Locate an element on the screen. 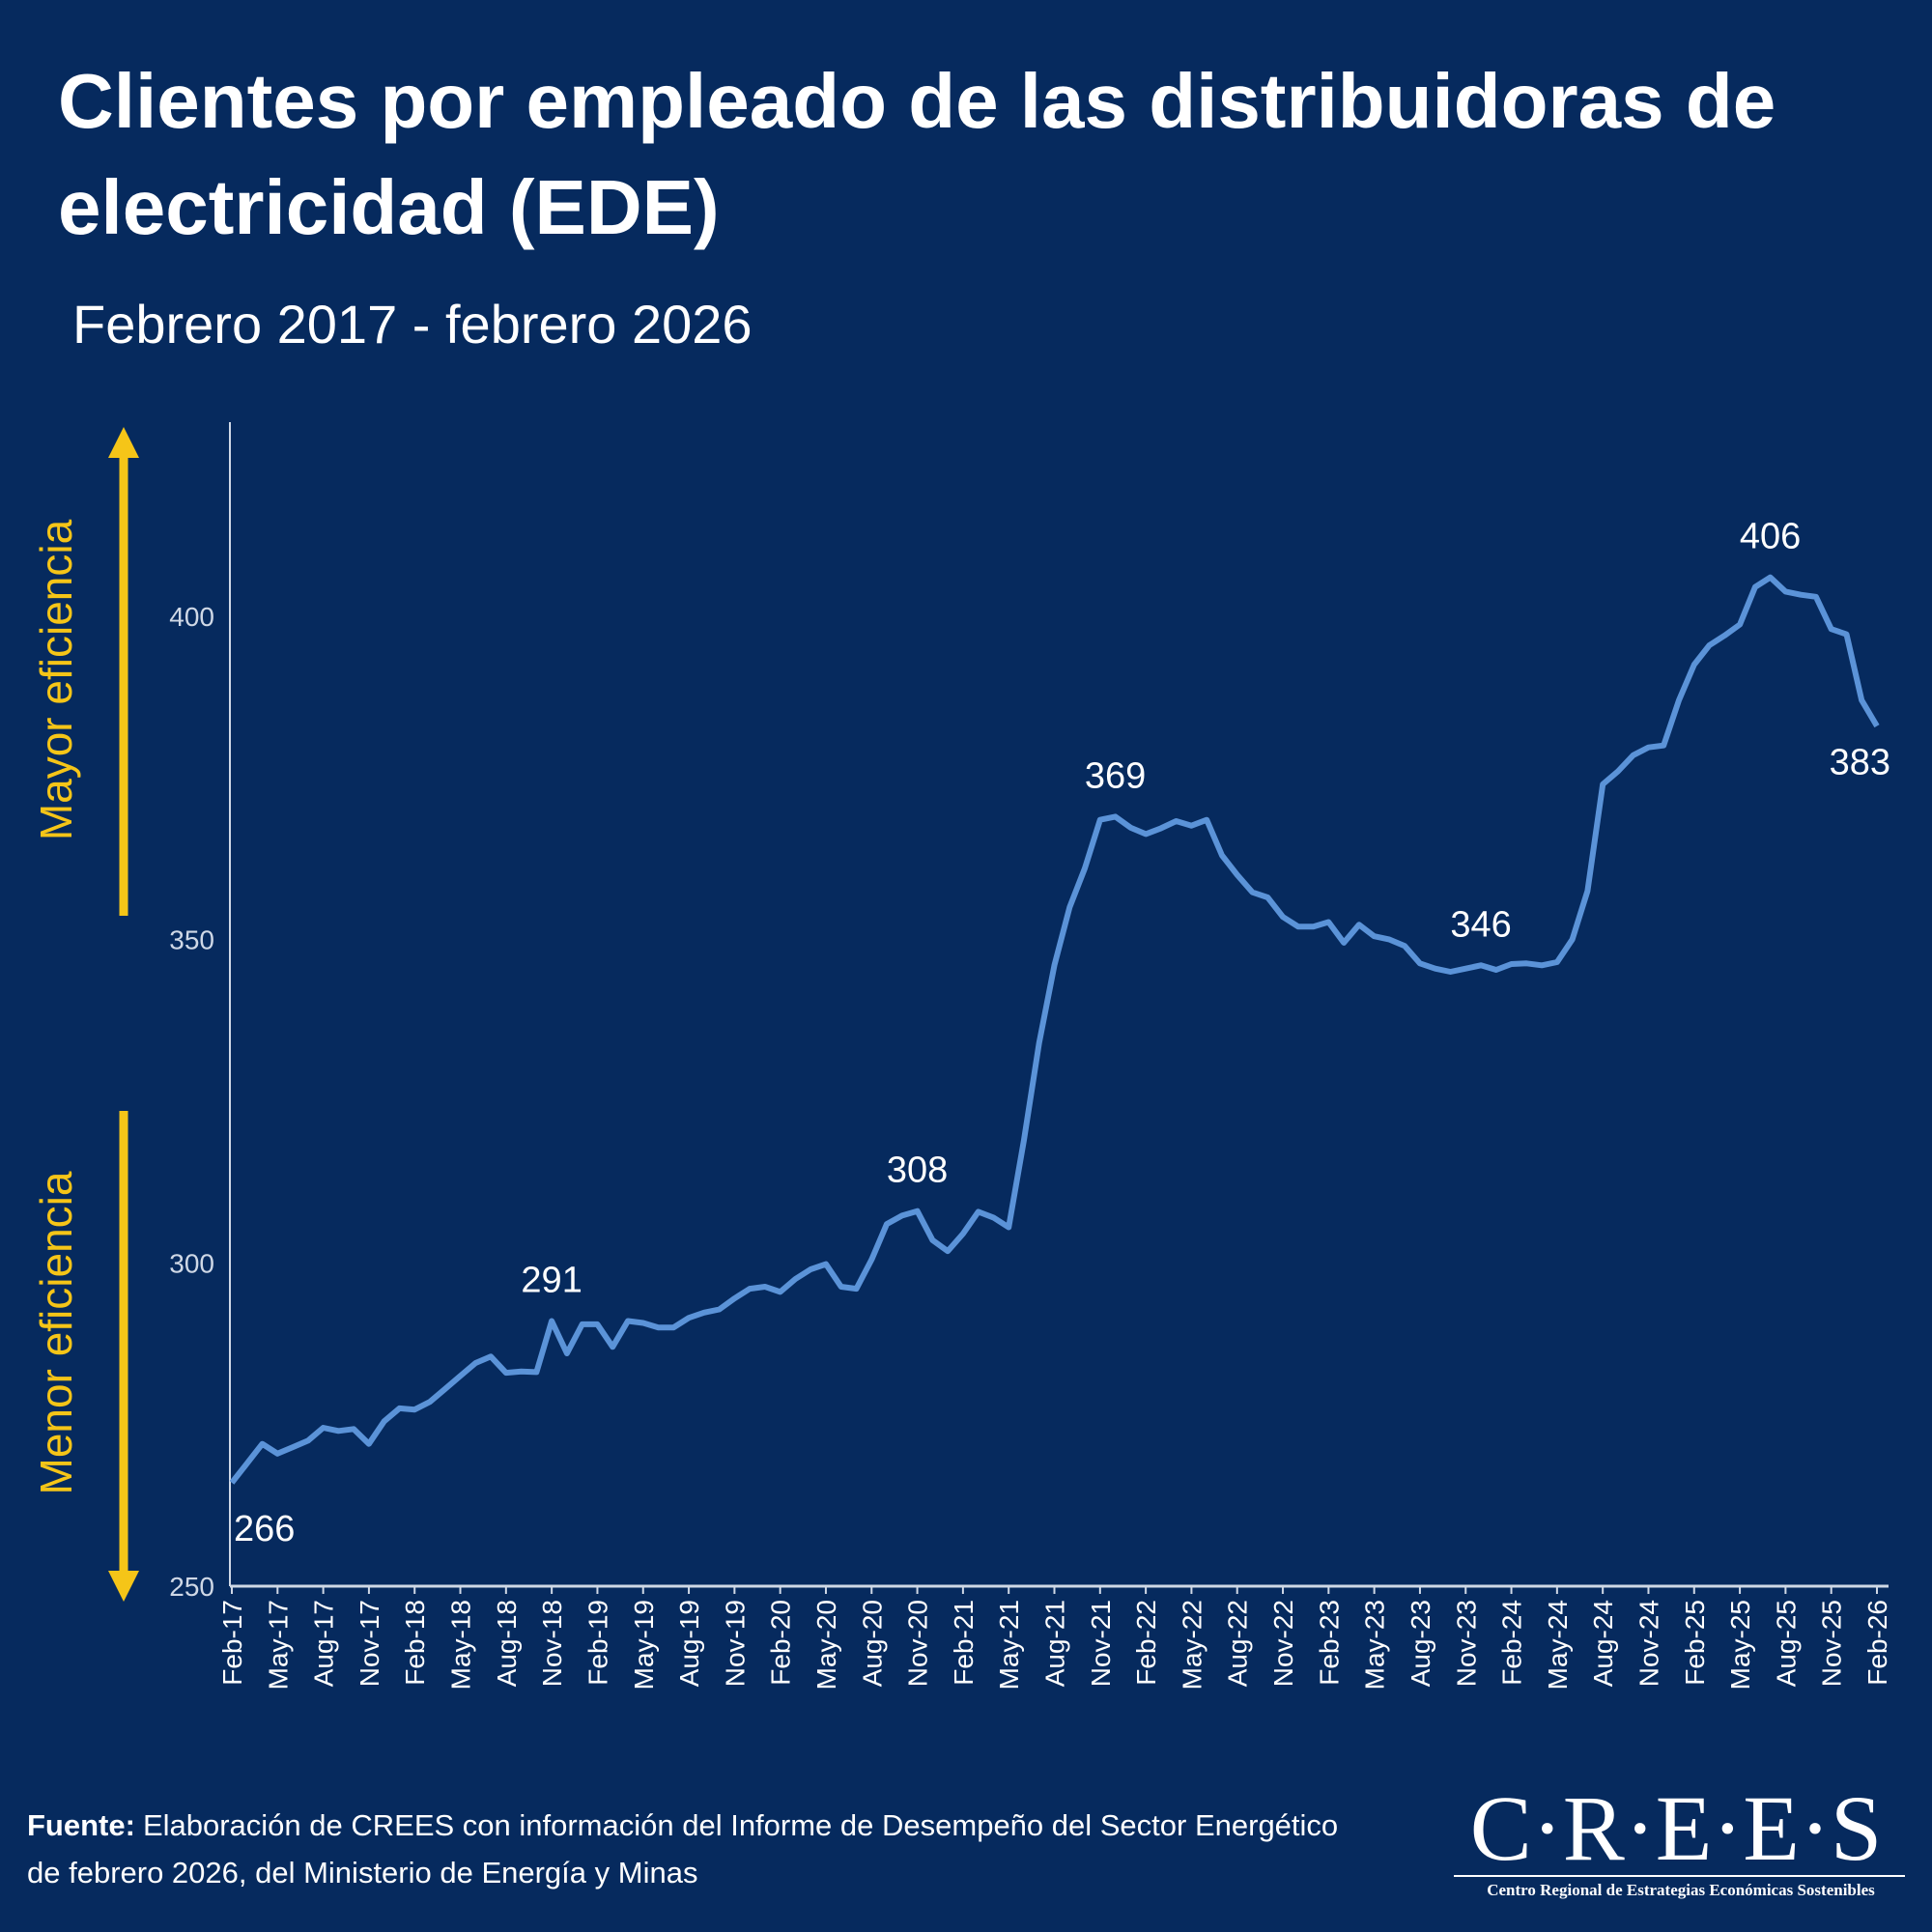  data-label: 308 is located at coordinates (917, 1171).